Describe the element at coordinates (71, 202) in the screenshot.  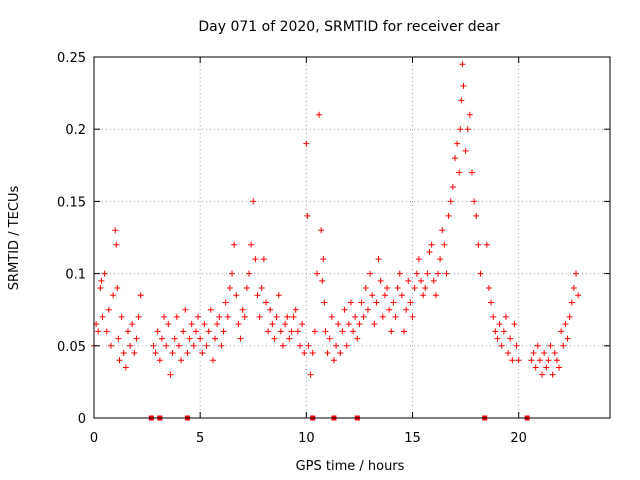
I see `y-tick-label: 0.15` at that location.